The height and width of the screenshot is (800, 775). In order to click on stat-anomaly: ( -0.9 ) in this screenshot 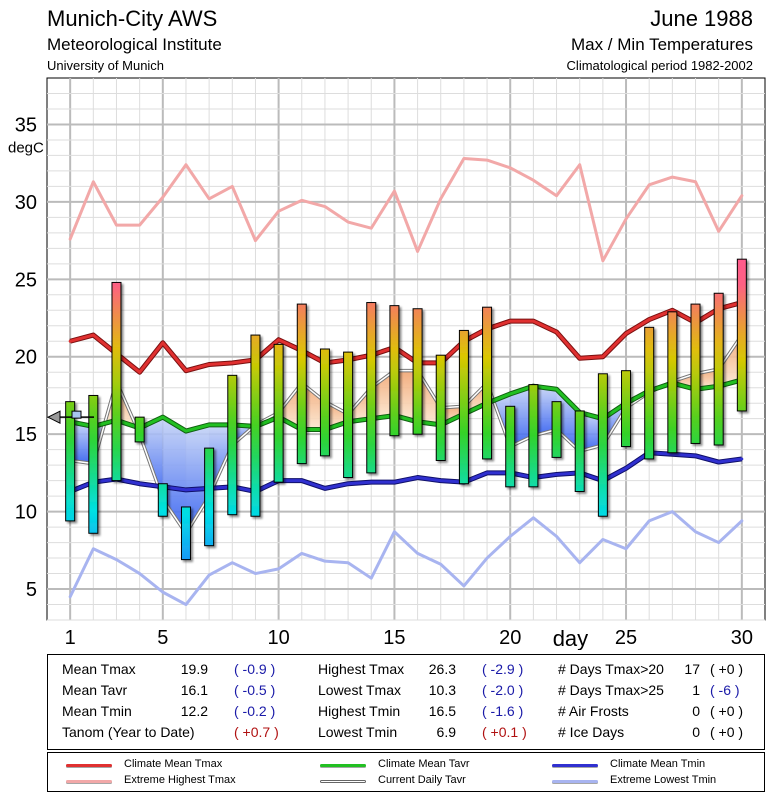, I will do `click(255, 669)`.